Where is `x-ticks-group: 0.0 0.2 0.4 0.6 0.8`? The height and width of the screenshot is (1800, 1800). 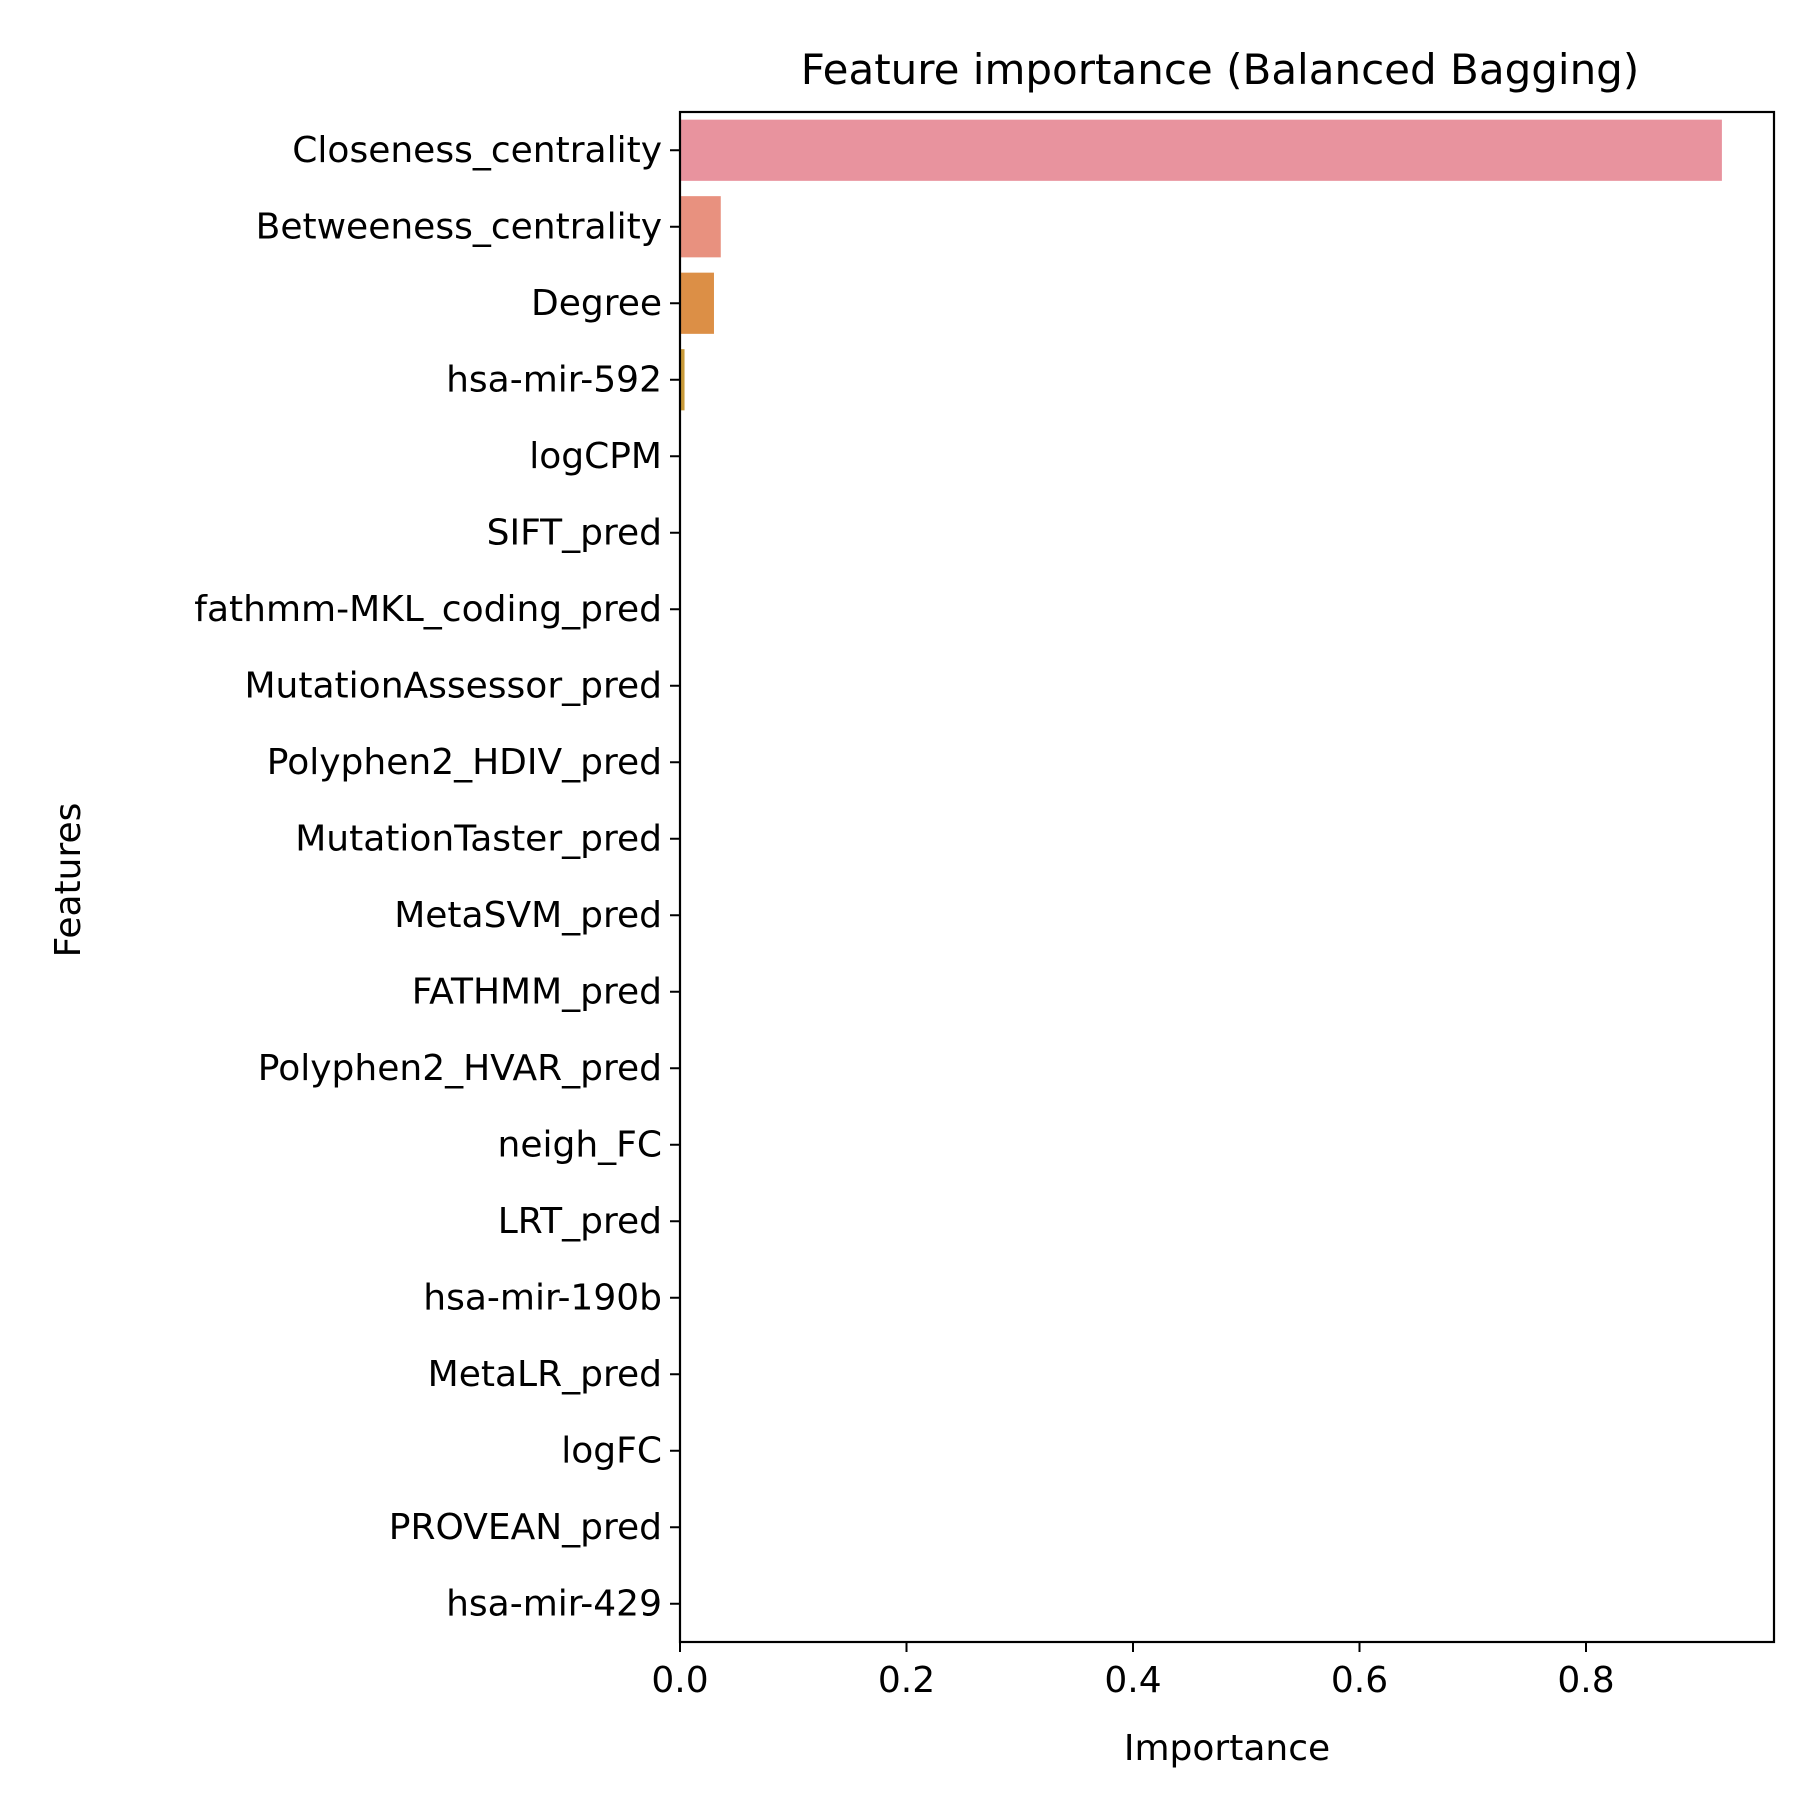 x-ticks-group: 0.0 0.2 0.4 0.6 0.8 is located at coordinates (1133, 1671).